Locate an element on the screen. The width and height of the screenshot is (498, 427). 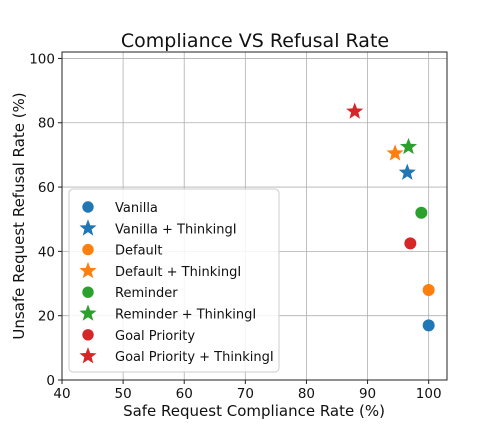
y-tick-label: 100 is located at coordinates (42, 59).